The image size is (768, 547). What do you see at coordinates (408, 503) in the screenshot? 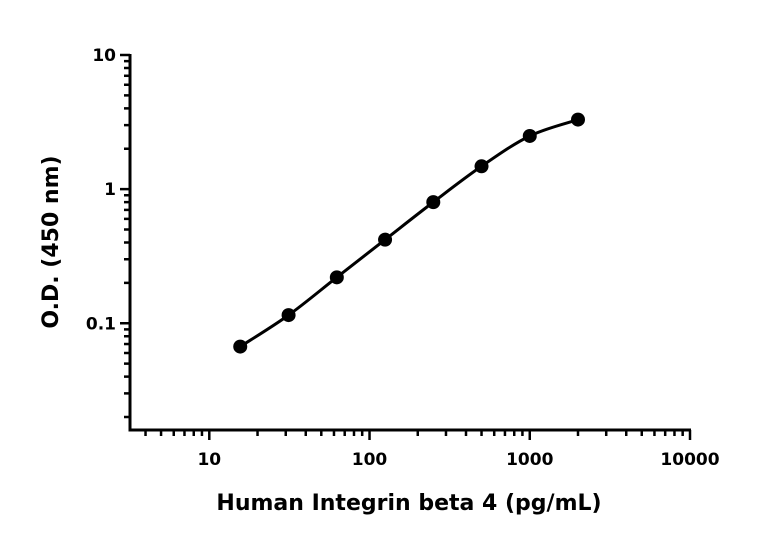
I see `x-axis-title: Human Integrin beta 4 (pg/mL)` at bounding box center [408, 503].